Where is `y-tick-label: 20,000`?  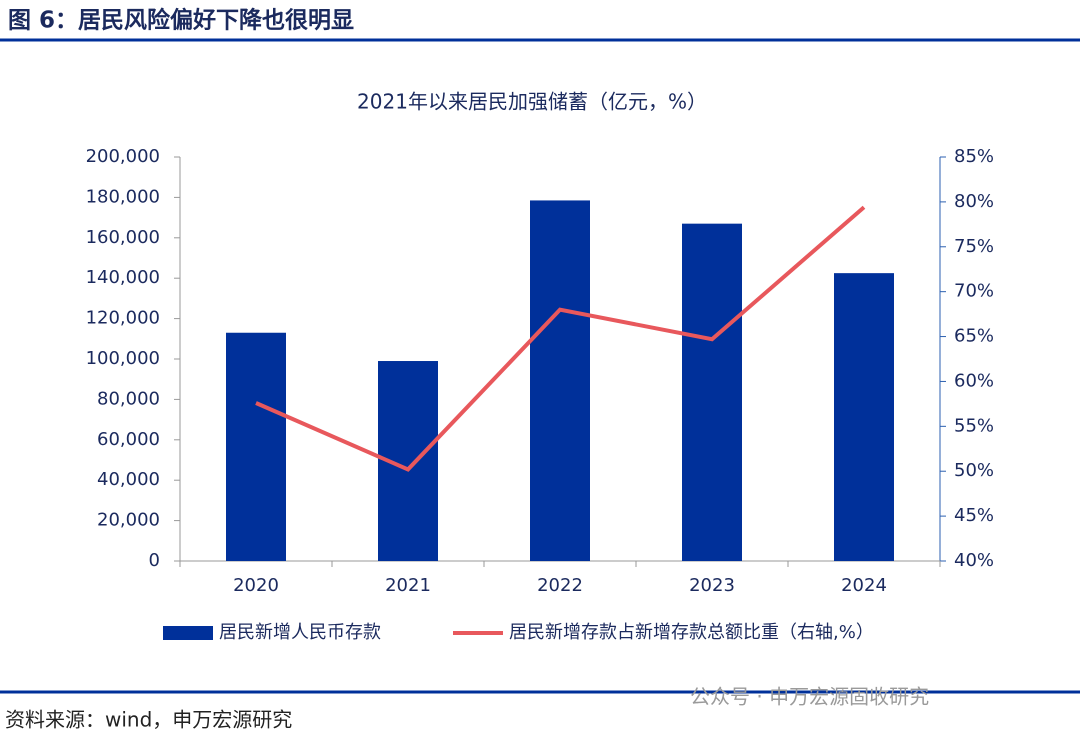 y-tick-label: 20,000 is located at coordinates (128, 520).